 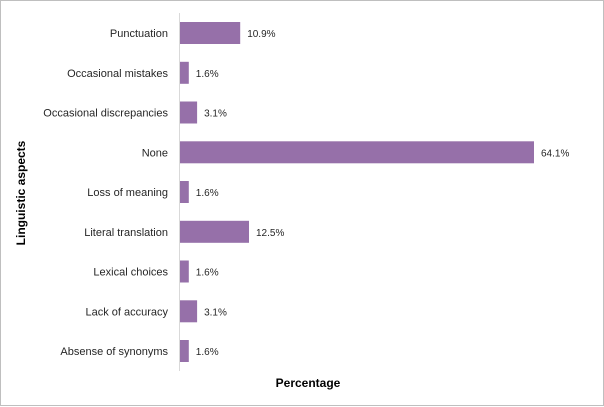 What do you see at coordinates (139, 34) in the screenshot?
I see `category-label-0: Punctuation` at bounding box center [139, 34].